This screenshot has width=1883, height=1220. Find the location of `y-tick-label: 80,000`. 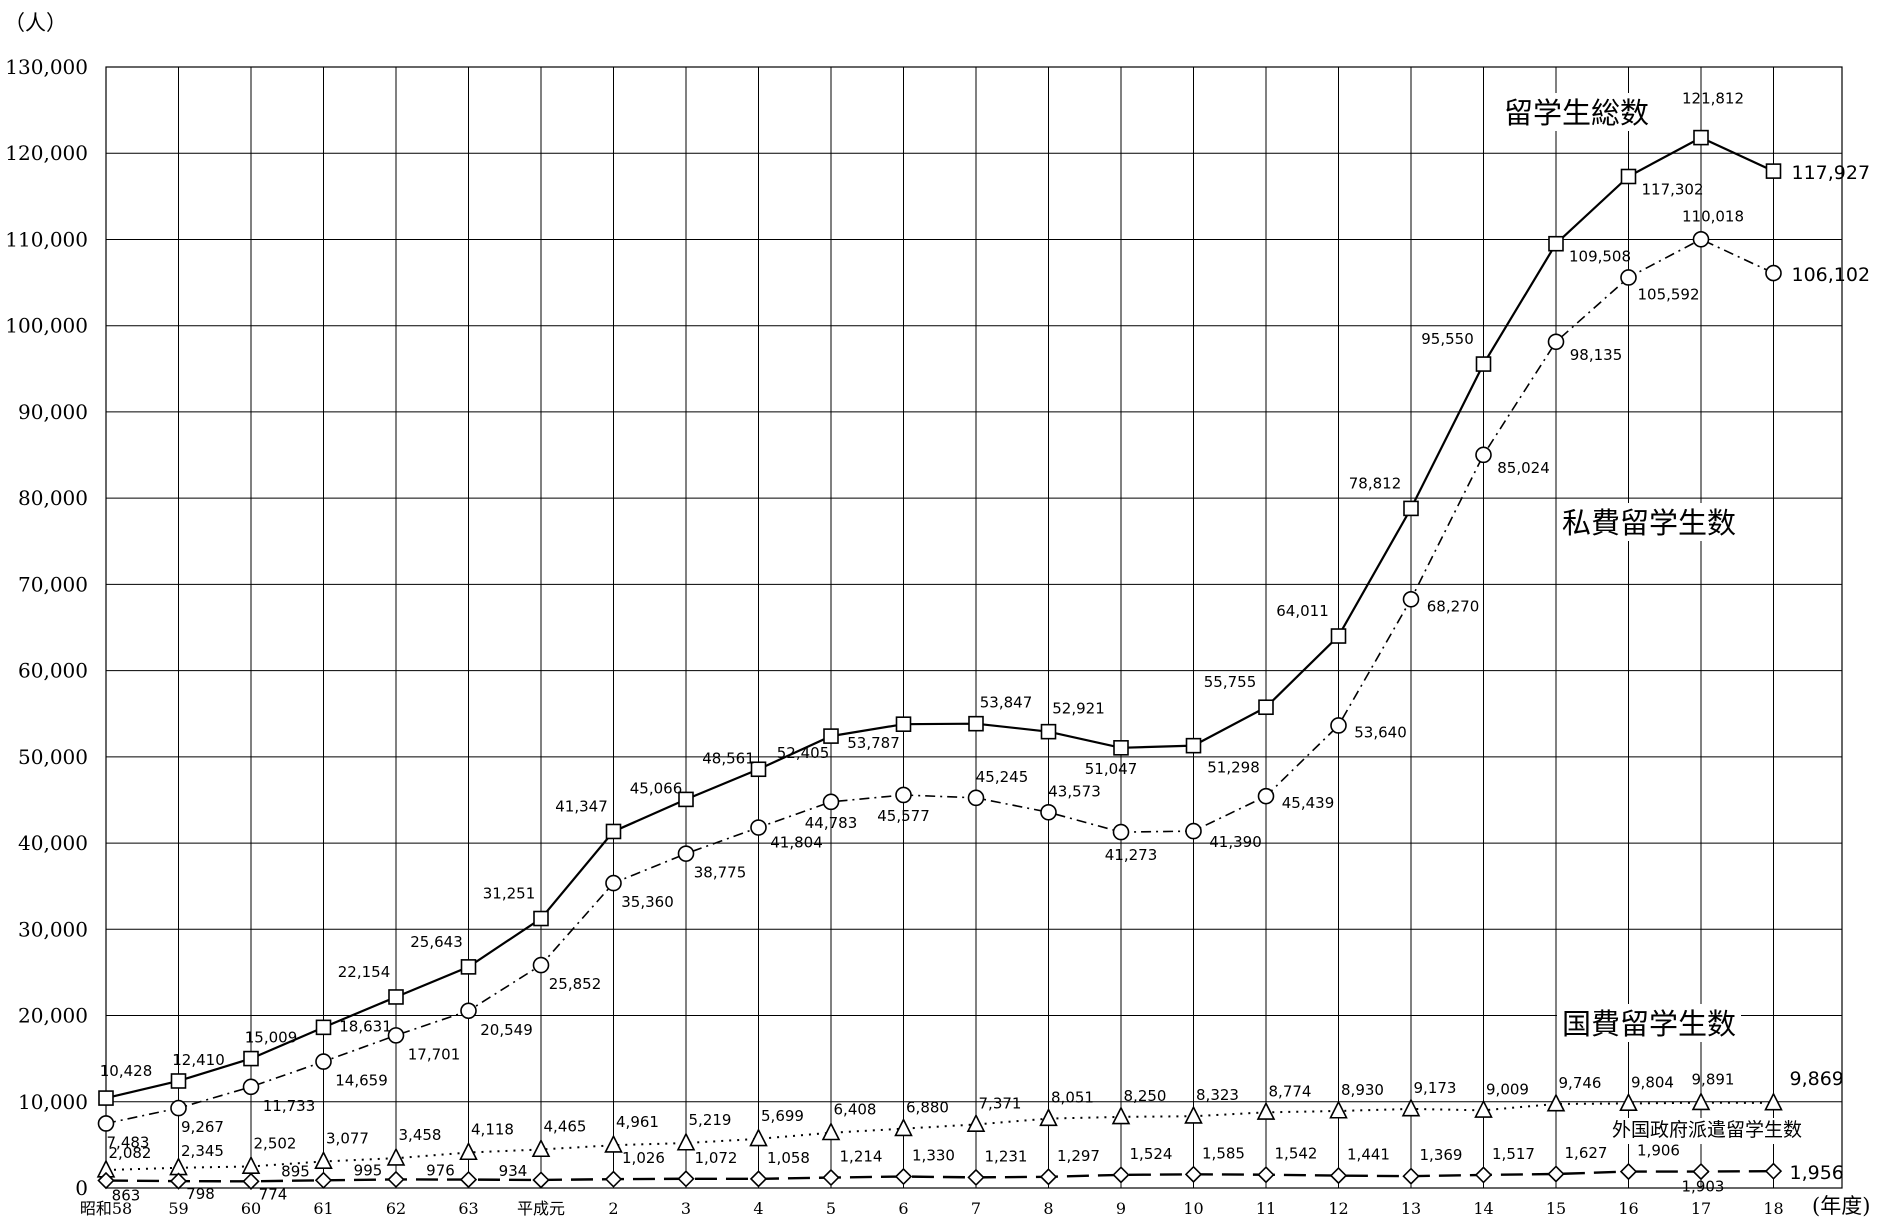

y-tick-label: 80,000 is located at coordinates (53, 498).